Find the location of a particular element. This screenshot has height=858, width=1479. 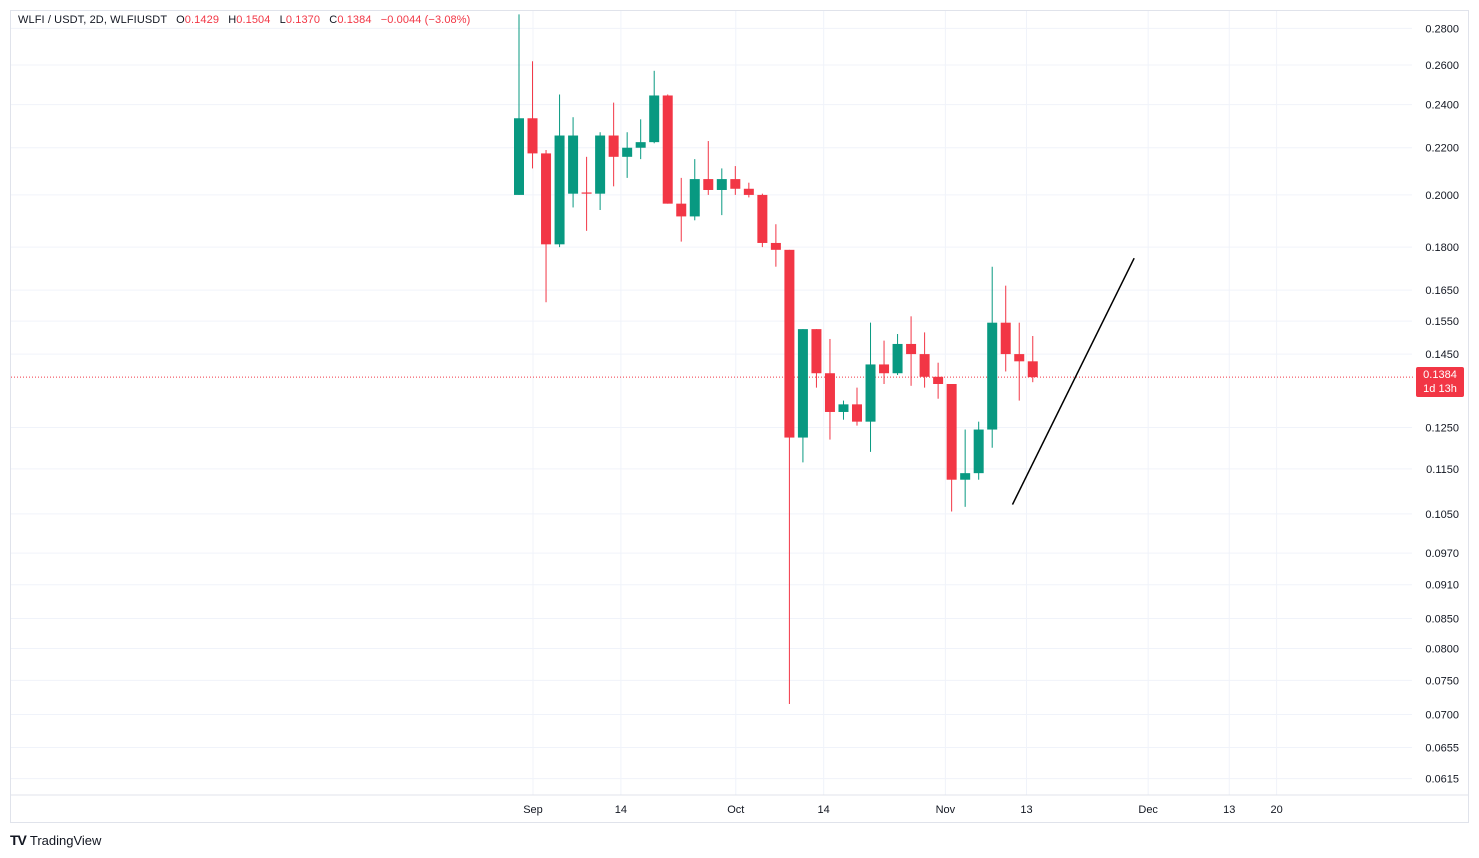

close-label: C is located at coordinates (333, 20).